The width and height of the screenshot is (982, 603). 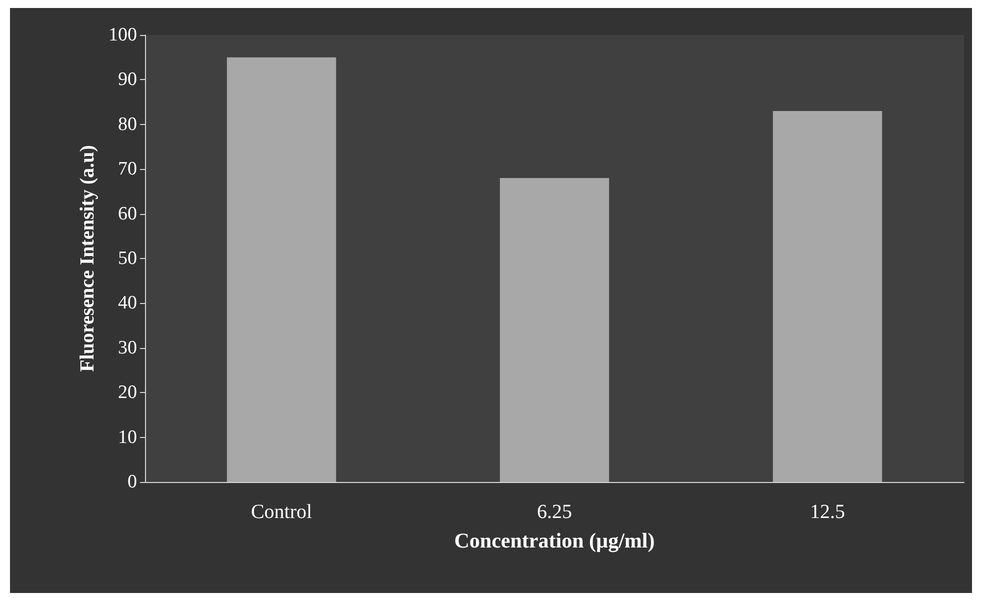 I want to click on y-tick-label: 10, so click(x=127, y=437).